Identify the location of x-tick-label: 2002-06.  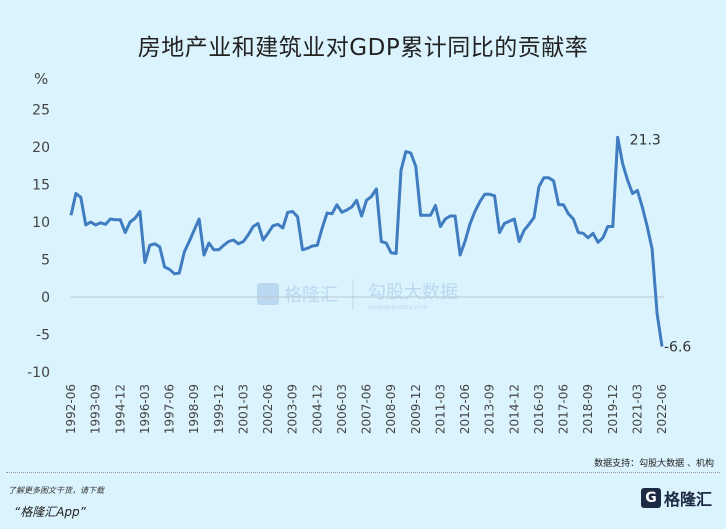
(268, 409).